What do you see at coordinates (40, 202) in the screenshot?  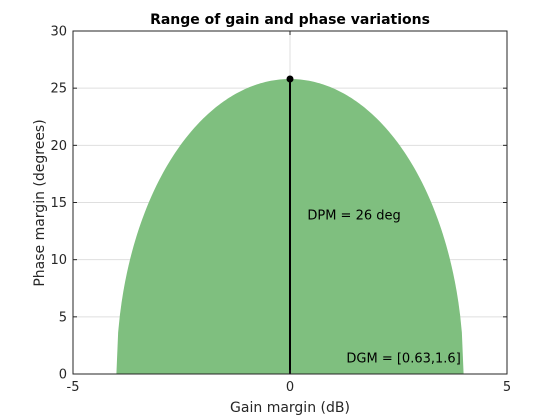 I see `y-axis-label: Phase margin (degrees)` at bounding box center [40, 202].